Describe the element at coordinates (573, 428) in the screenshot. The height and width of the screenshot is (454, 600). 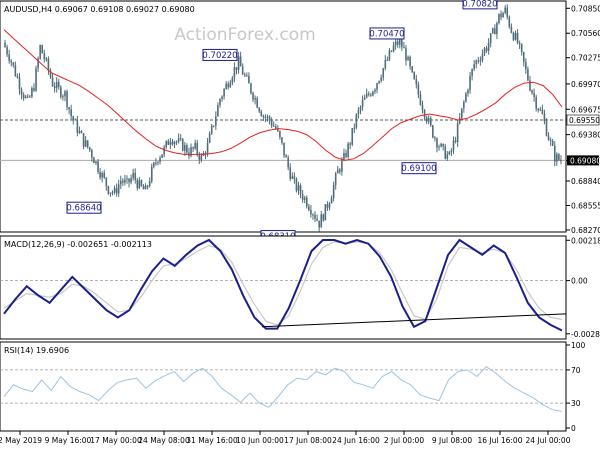
I see `rsi-y-tick-label: 0` at that location.